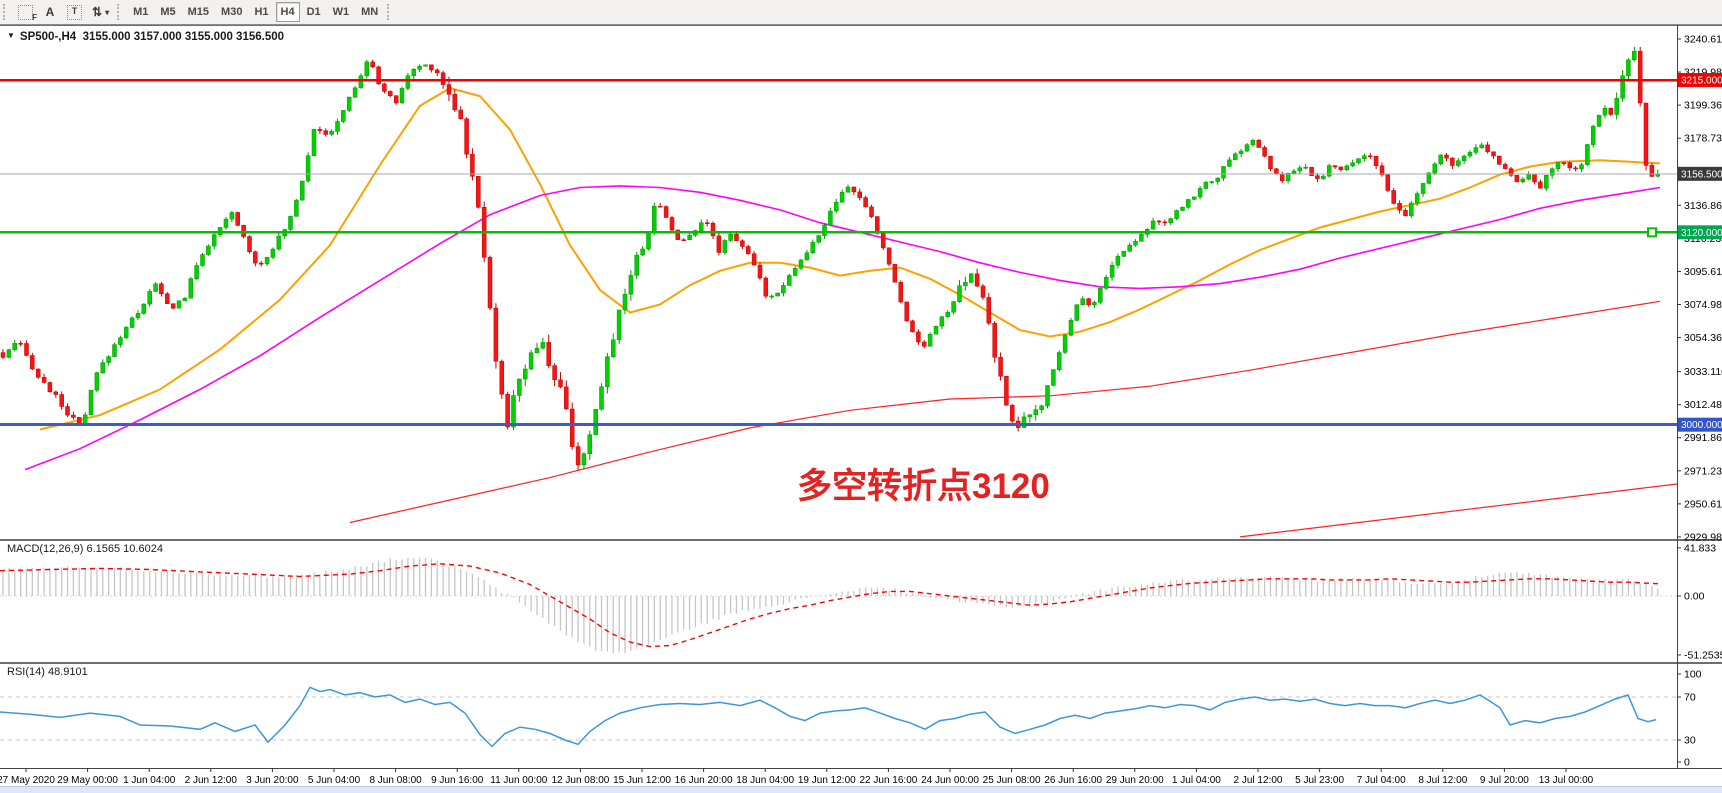  What do you see at coordinates (861, 12) in the screenshot?
I see `toolbar: F A T ⇅ ▾ M1 M5 M15 M30 H1 H4 D1 W1 MN` at bounding box center [861, 12].